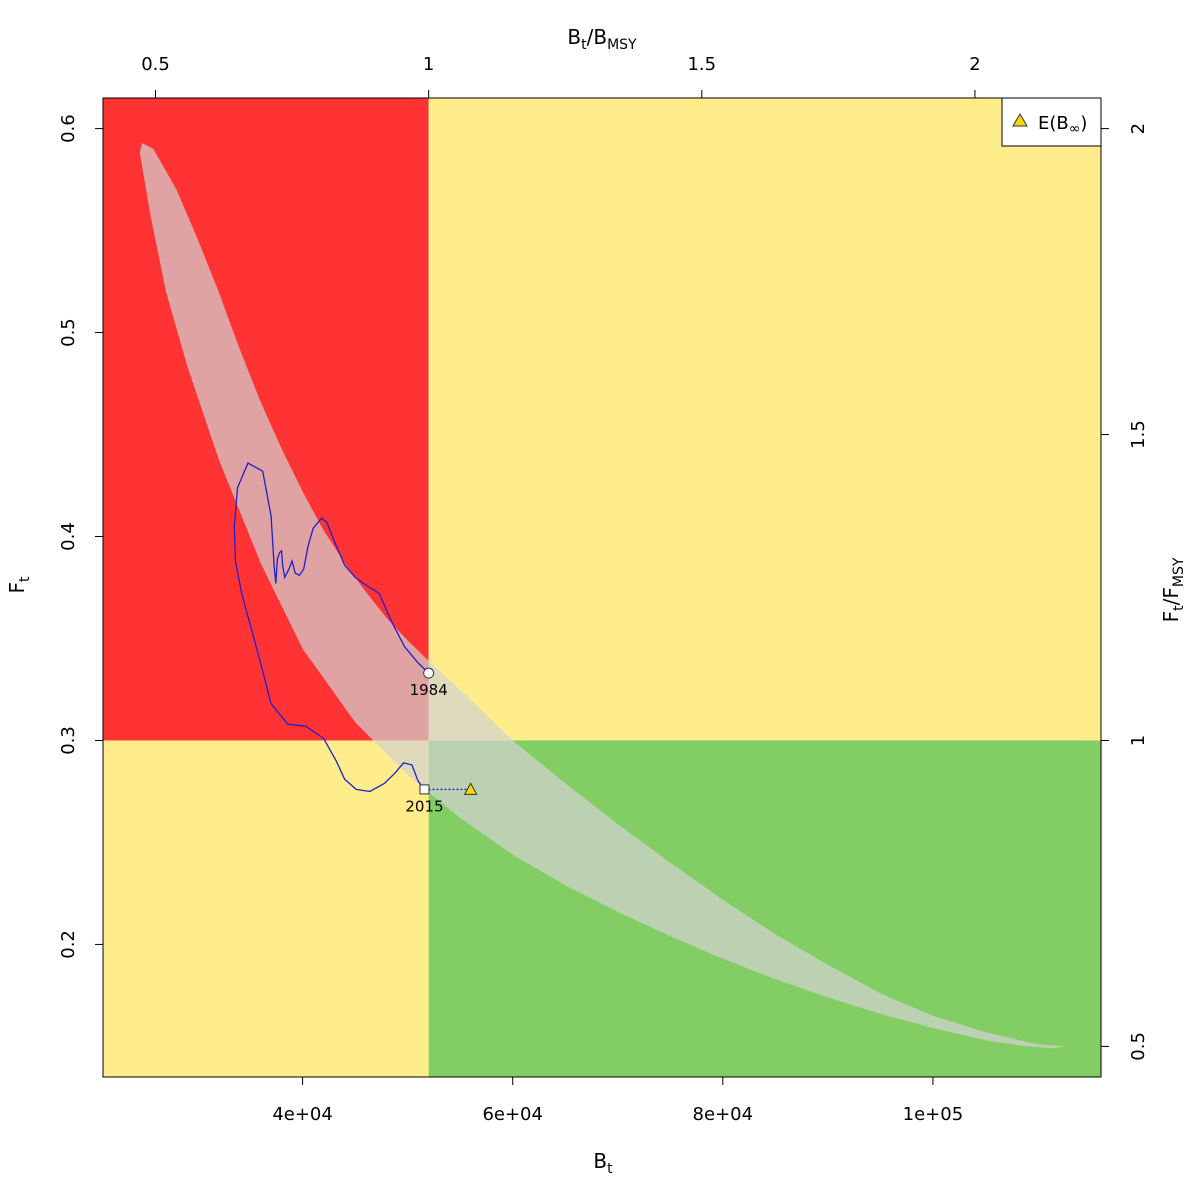 Image resolution: width=1200 pixels, height=1200 pixels. I want to click on top-tick-label: 1, so click(428, 64).